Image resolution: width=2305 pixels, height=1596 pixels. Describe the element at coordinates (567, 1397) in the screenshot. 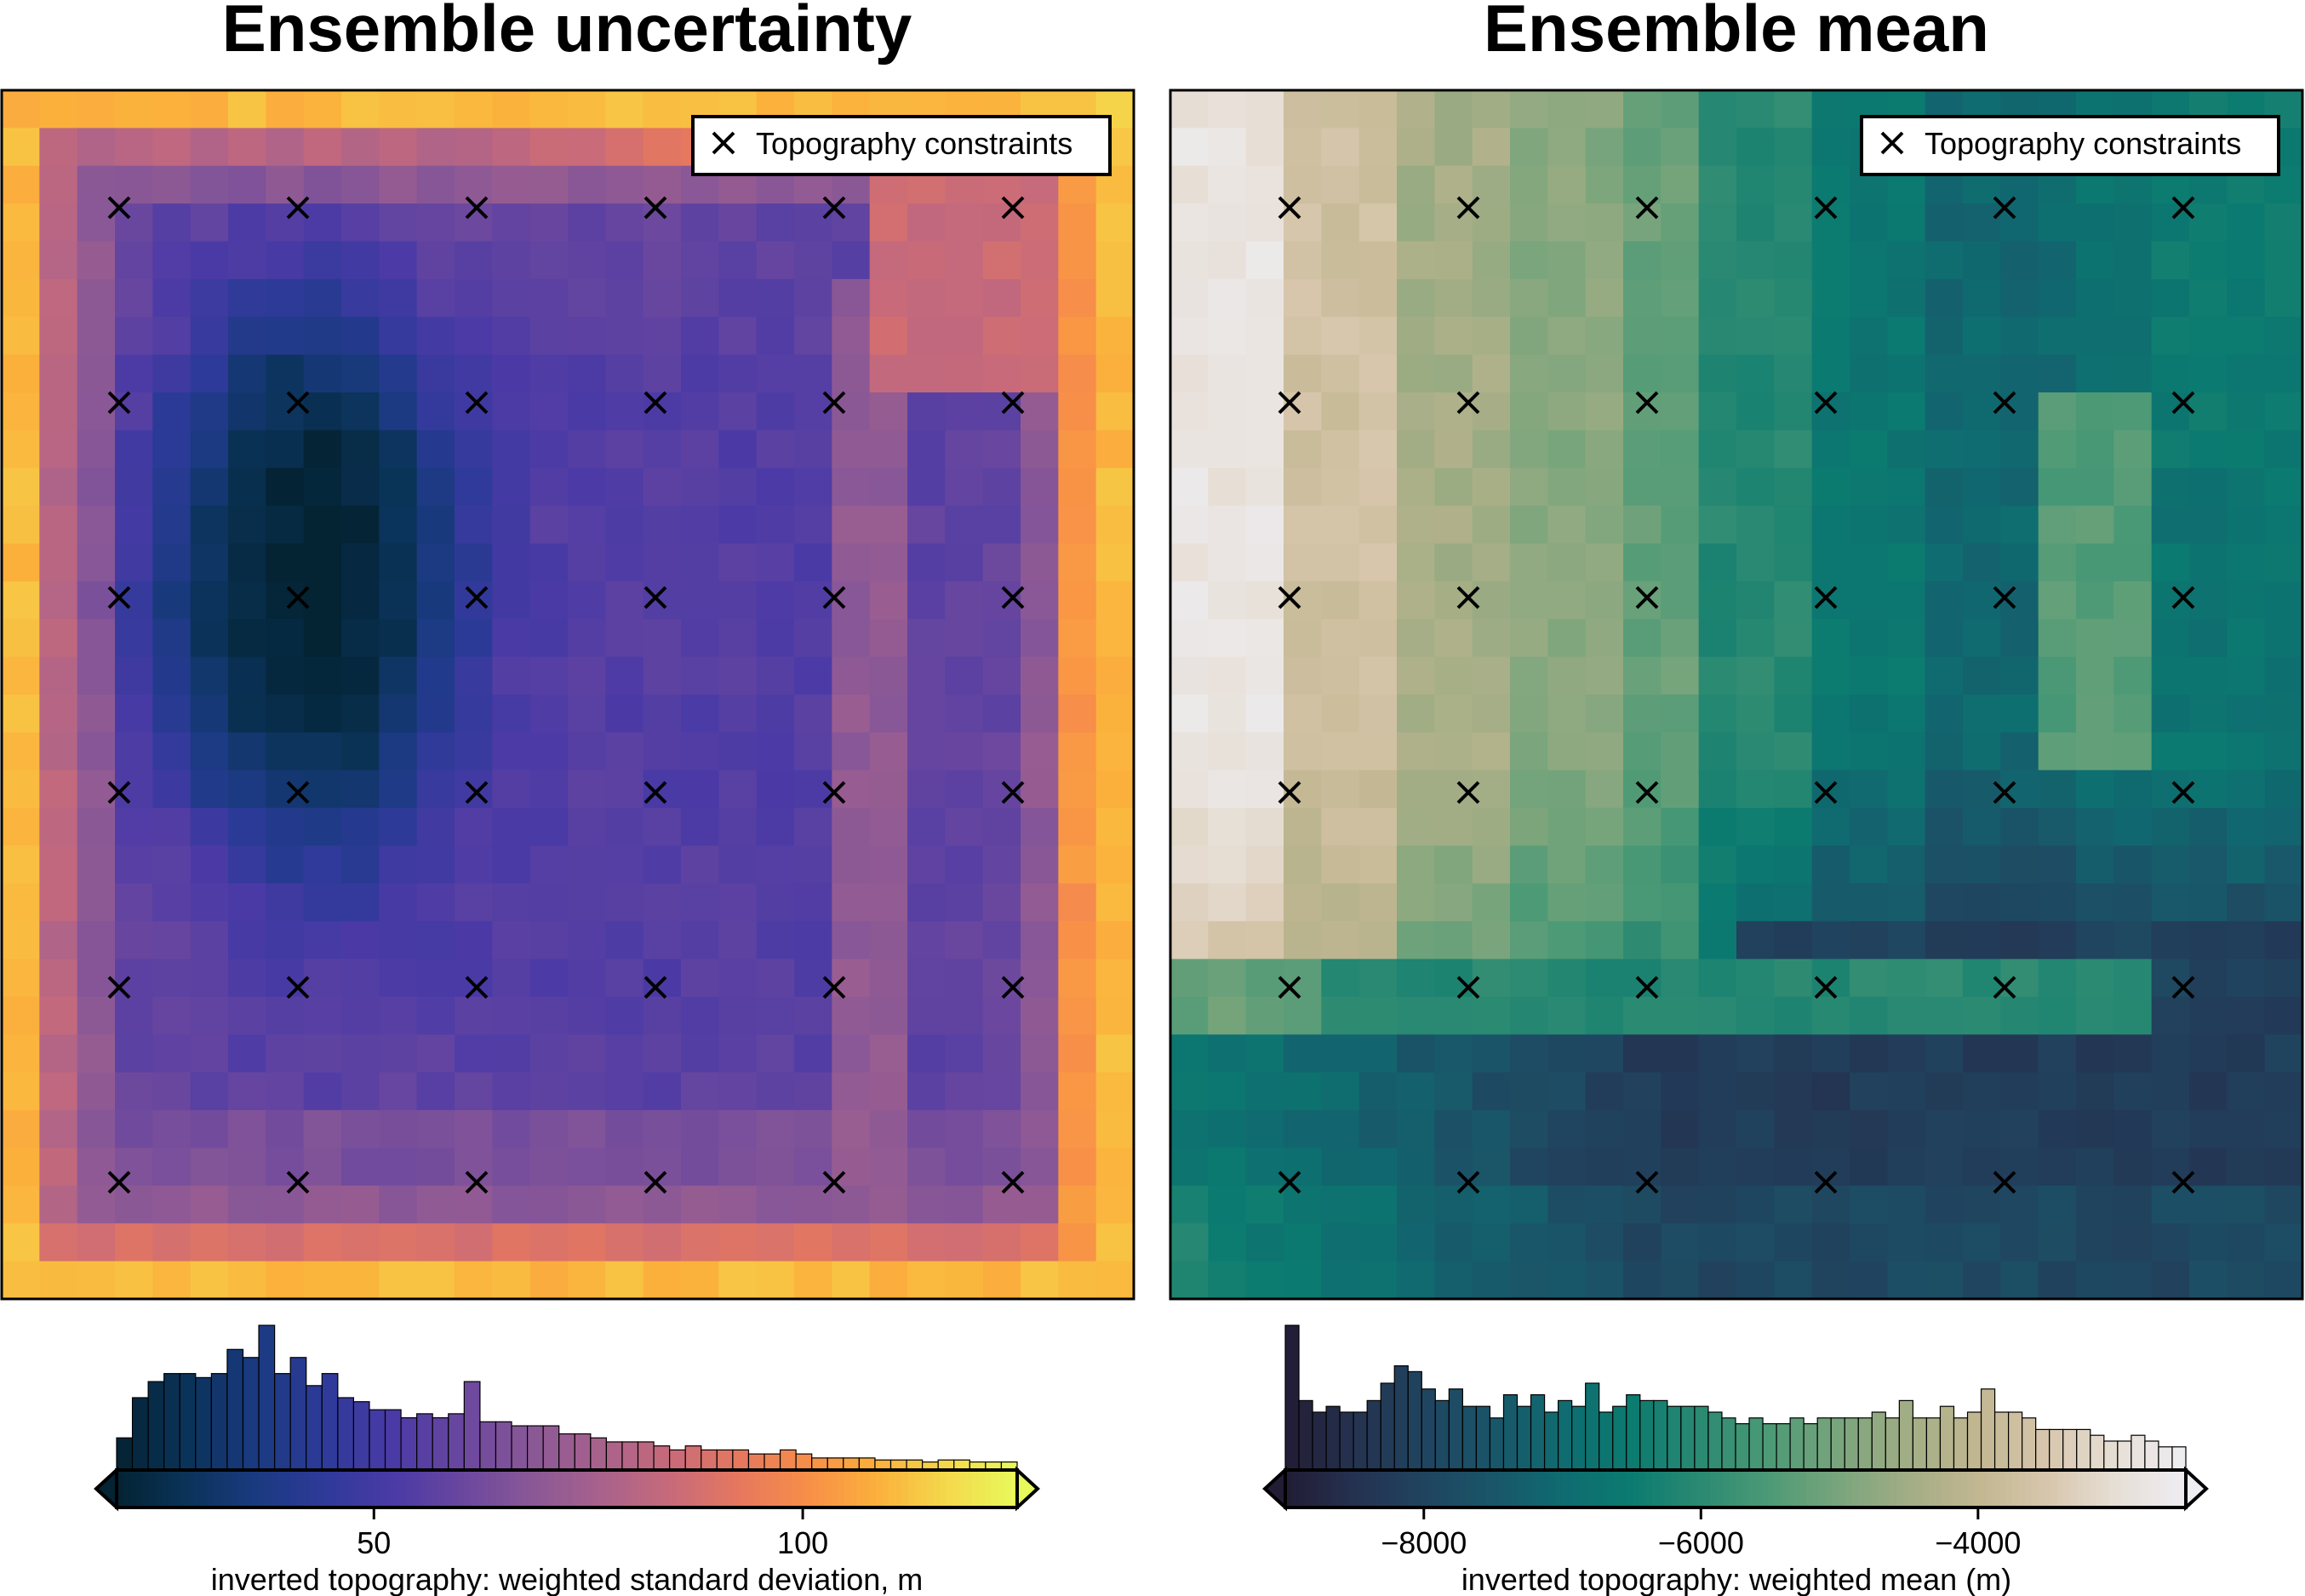

I see `uncertainty-histogram` at that location.